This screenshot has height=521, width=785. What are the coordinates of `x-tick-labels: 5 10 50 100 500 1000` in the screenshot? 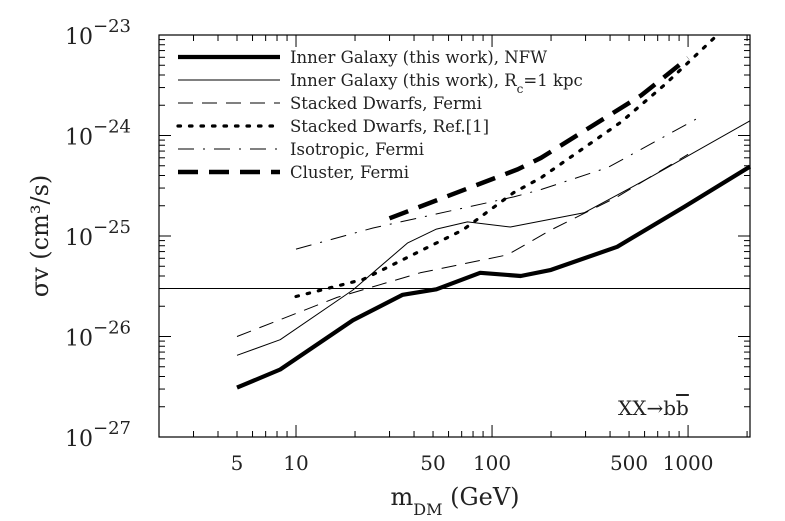 It's located at (472, 463).